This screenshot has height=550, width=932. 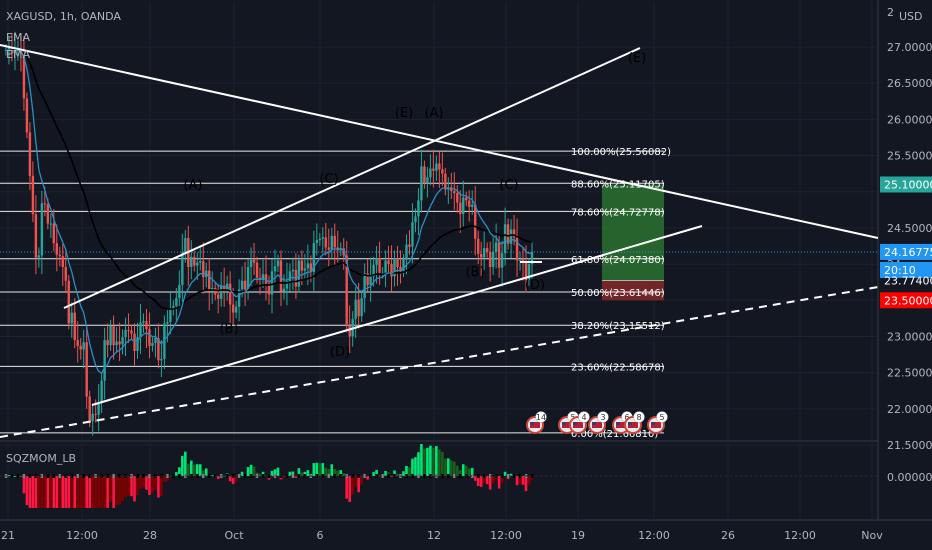 I want to click on flag-icon-canton, so click(x=575, y=423).